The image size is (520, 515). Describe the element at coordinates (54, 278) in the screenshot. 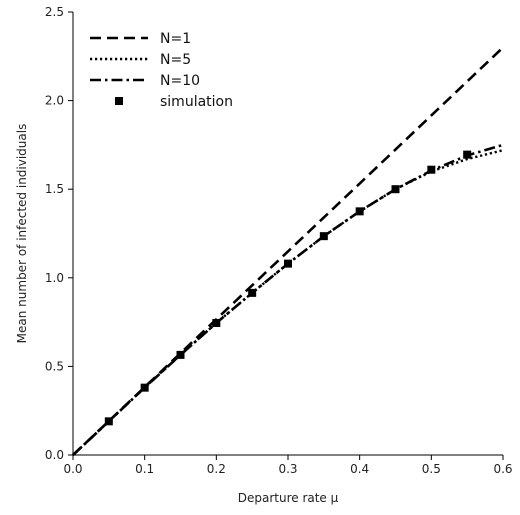

I see `y-tick-label: 1.0` at that location.